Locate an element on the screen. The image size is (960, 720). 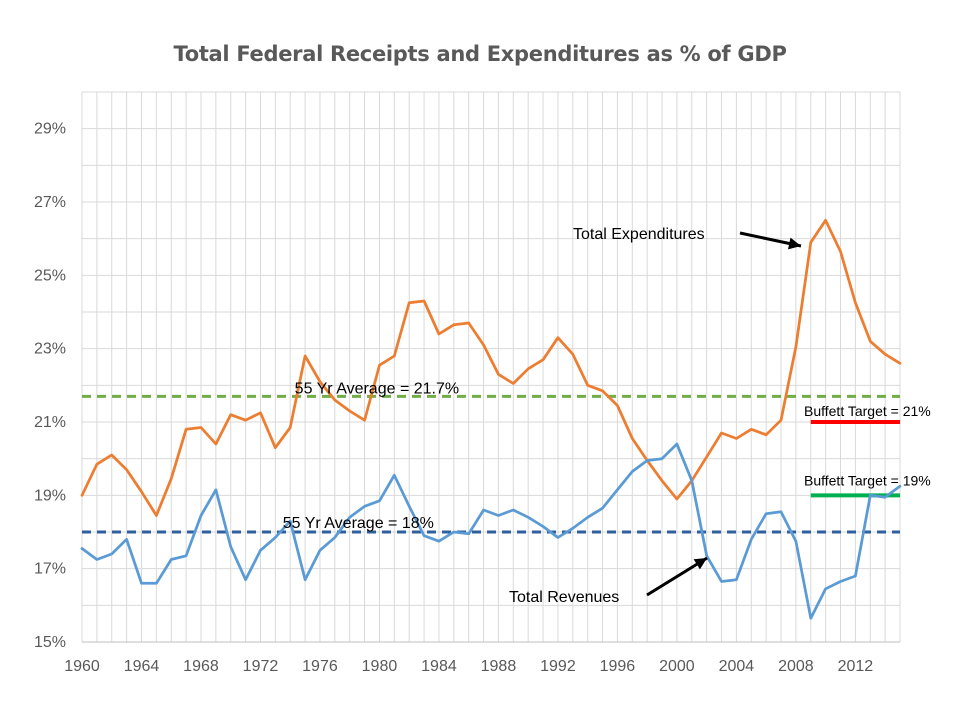
total-revenues-label: Total Revenues is located at coordinates (564, 597).